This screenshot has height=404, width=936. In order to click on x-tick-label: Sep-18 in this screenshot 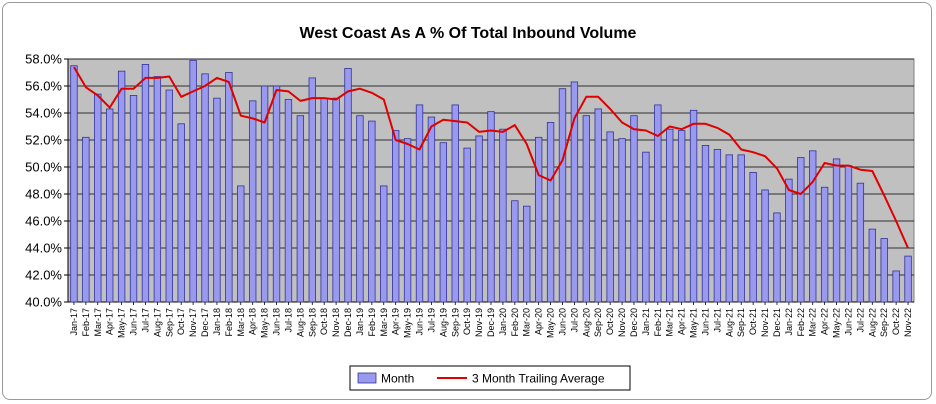, I will do `click(312, 322)`.